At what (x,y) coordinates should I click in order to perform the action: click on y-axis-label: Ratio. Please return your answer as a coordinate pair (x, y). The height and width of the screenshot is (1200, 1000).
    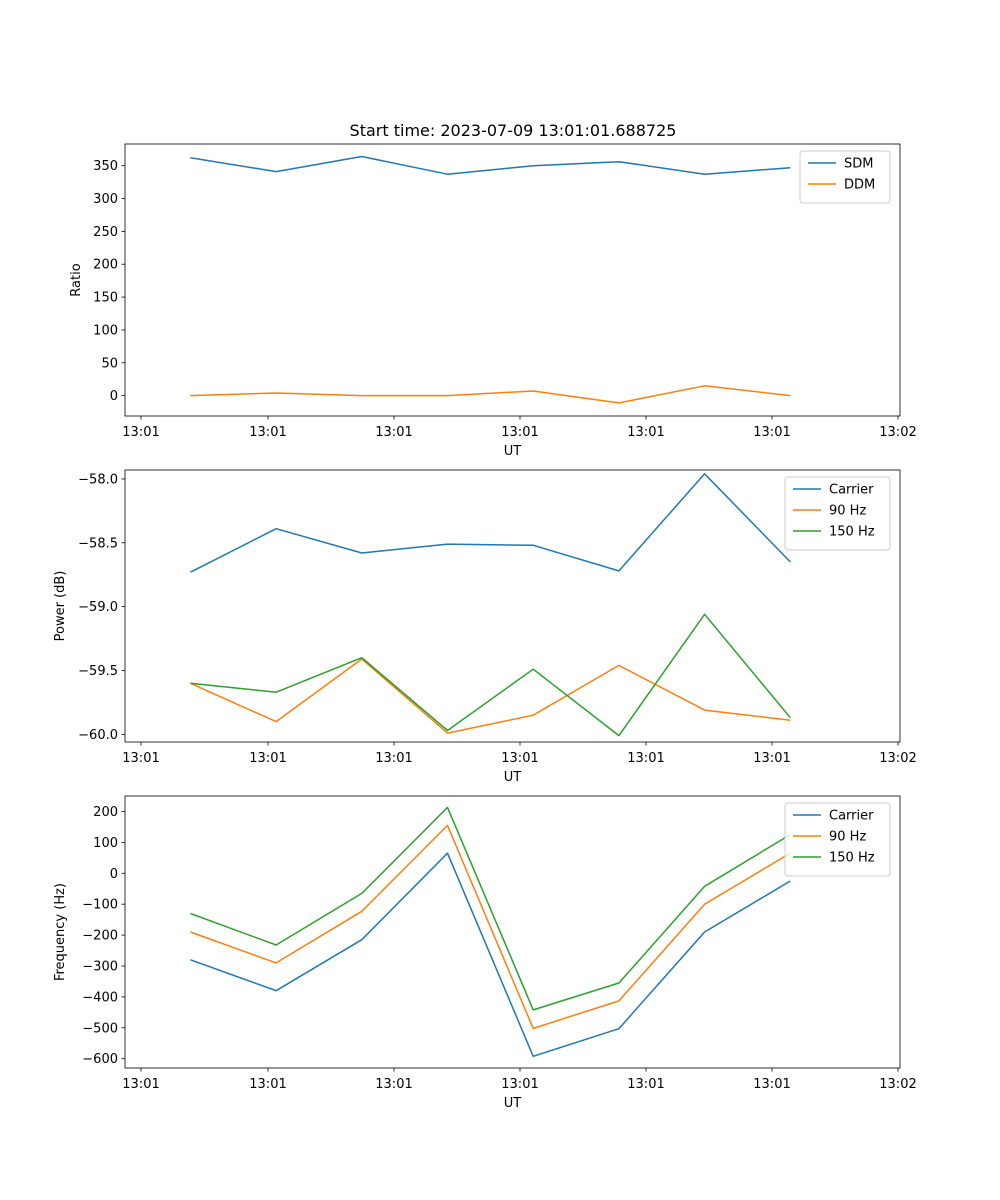
    Looking at the image, I should click on (76, 279).